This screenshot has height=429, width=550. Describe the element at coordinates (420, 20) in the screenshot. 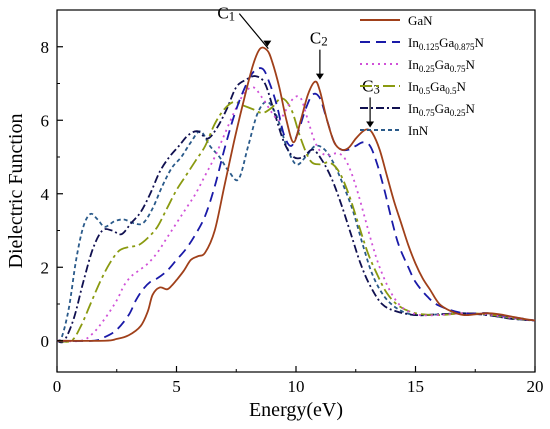

I see `legend-label: GaN` at that location.